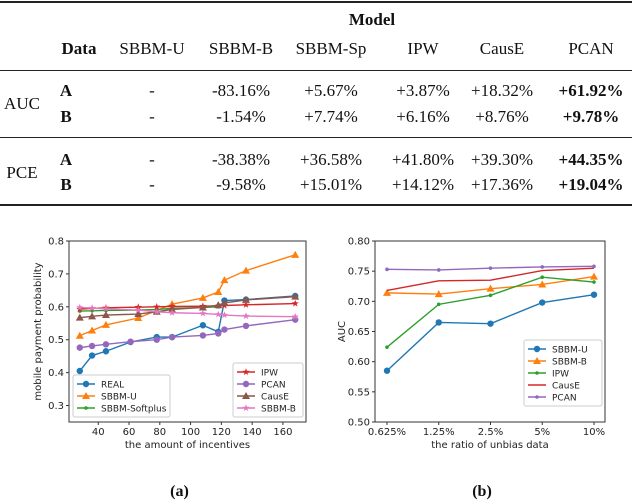 Image resolution: width=632 pixels, height=504 pixels. Describe the element at coordinates (190, 432) in the screenshot. I see `x-tick-label: 100` at that location.